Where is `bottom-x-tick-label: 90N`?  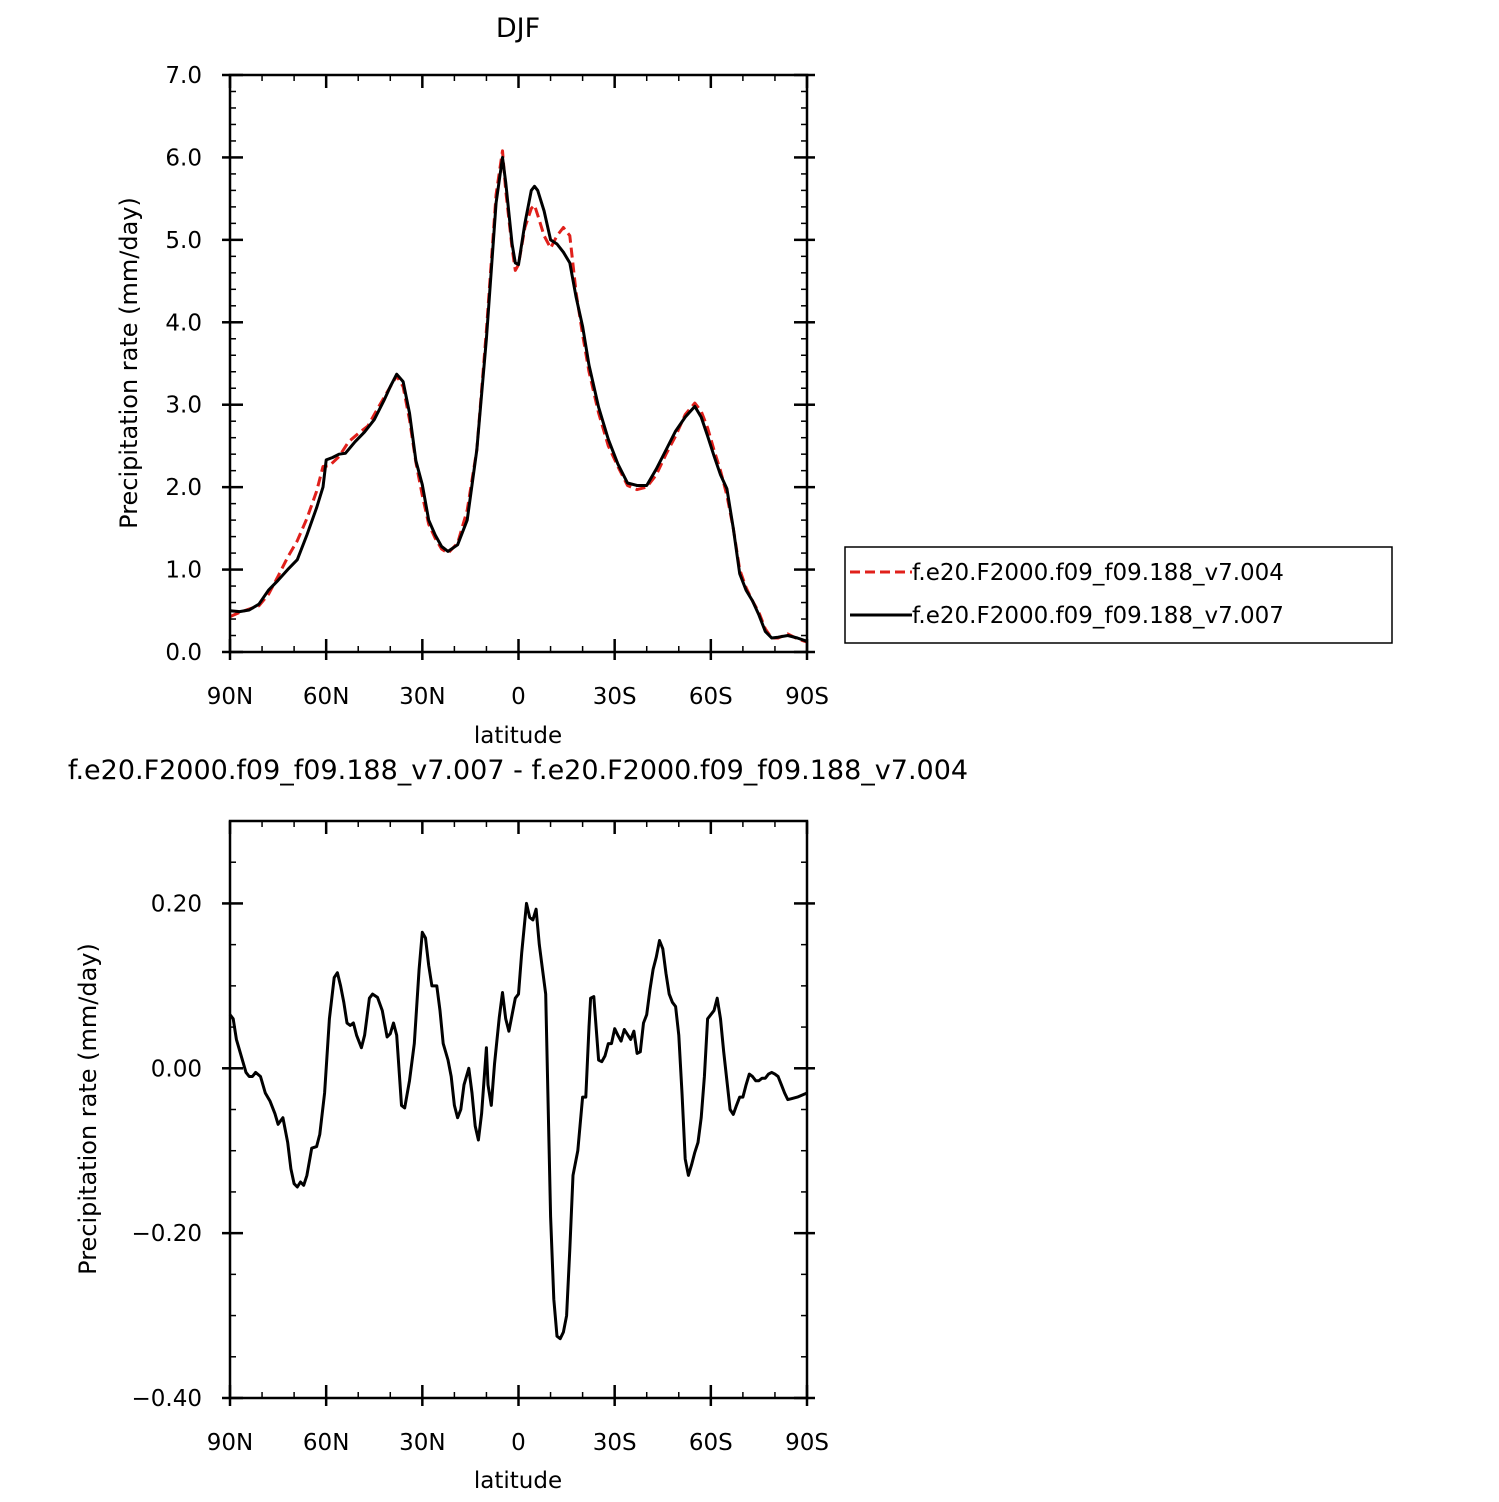 bottom-x-tick-label: 90N is located at coordinates (230, 1443).